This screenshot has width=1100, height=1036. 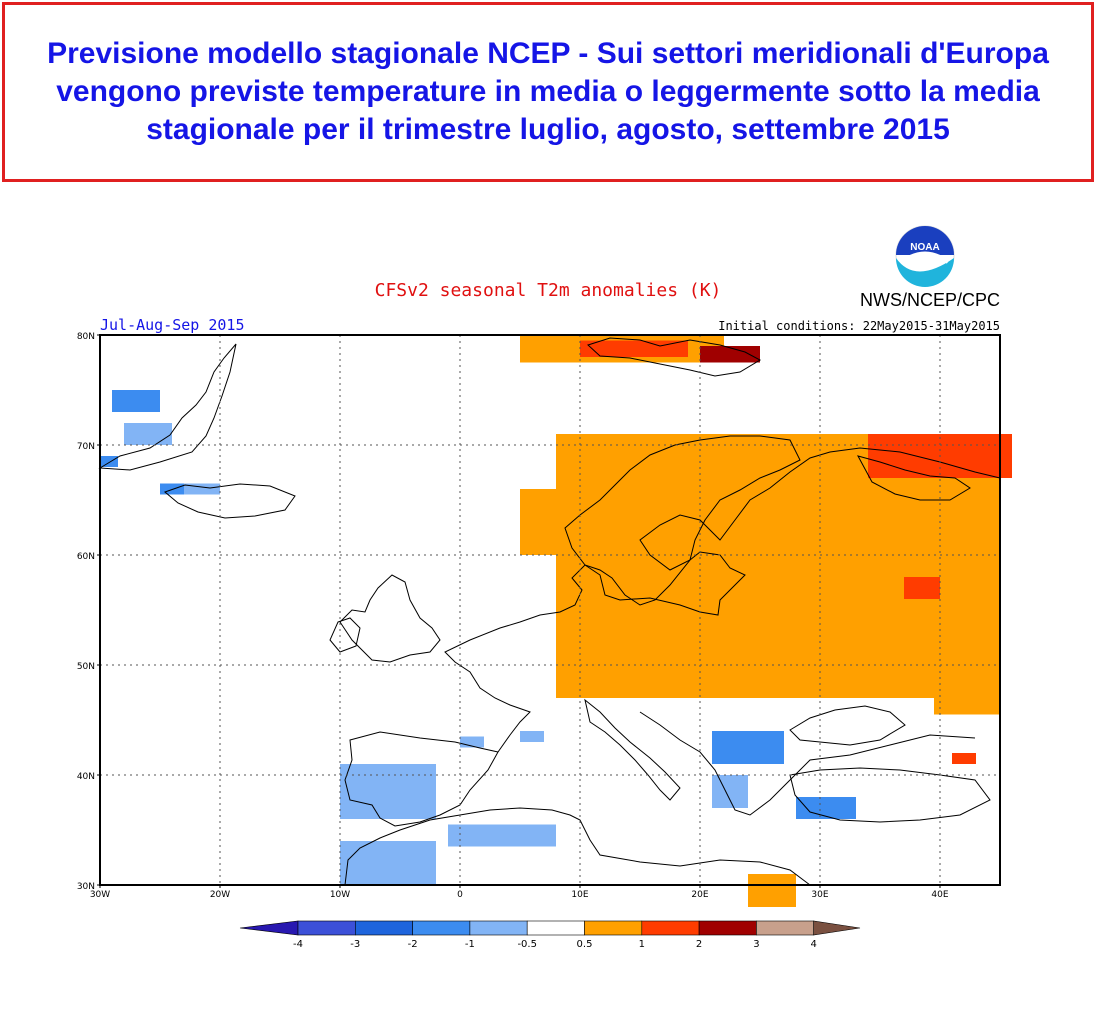 What do you see at coordinates (460, 895) in the screenshot?
I see `lon-tick-label: 0` at bounding box center [460, 895].